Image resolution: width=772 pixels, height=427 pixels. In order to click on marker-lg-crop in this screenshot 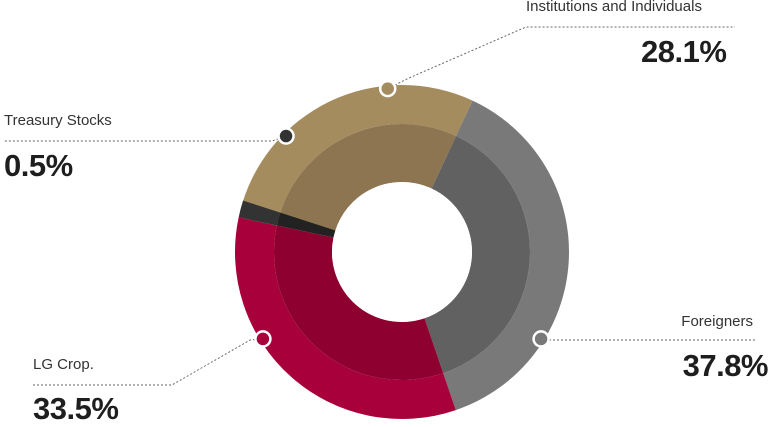, I will do `click(263, 339)`.